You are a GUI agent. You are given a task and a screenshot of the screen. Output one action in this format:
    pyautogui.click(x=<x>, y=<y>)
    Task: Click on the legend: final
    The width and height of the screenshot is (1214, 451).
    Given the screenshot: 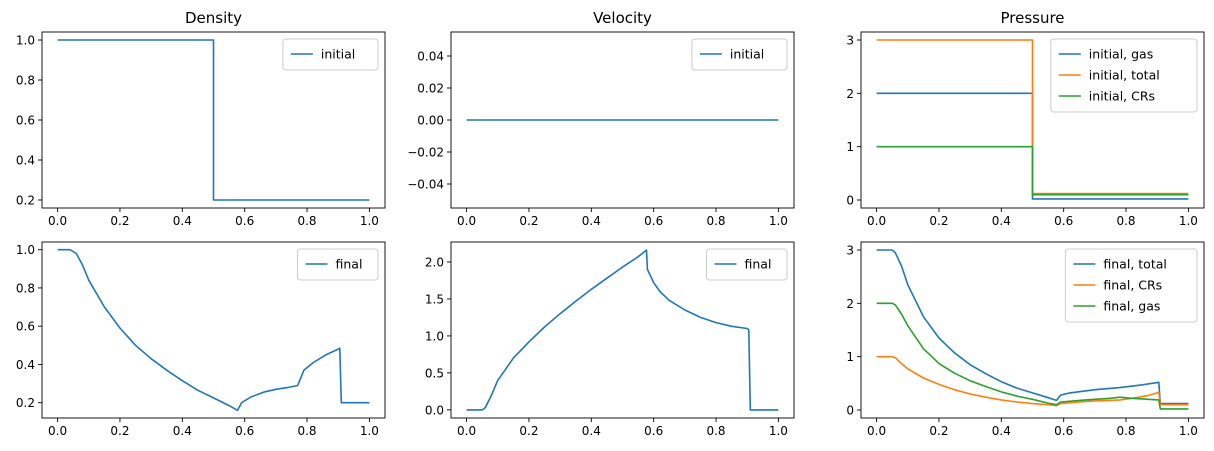 What is the action you would take?
    pyautogui.click(x=747, y=264)
    